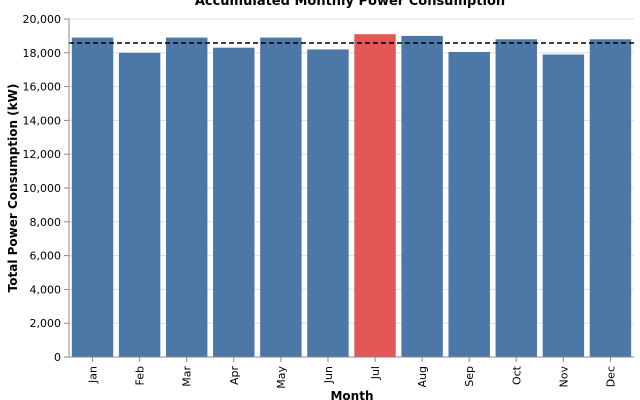  Describe the element at coordinates (328, 375) in the screenshot. I see `x-tick-label: Jun` at that location.